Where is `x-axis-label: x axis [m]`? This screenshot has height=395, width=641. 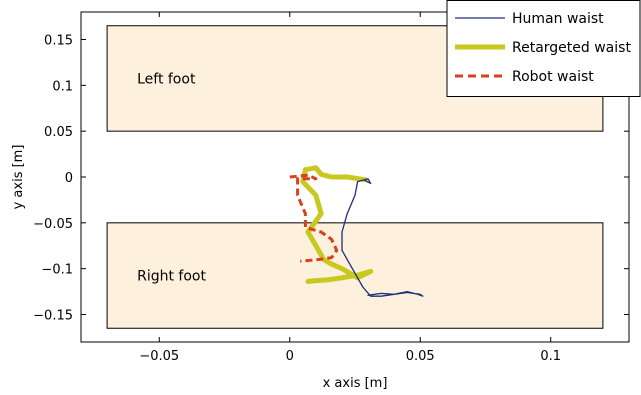
x-axis-label: x axis [m] is located at coordinates (355, 383).